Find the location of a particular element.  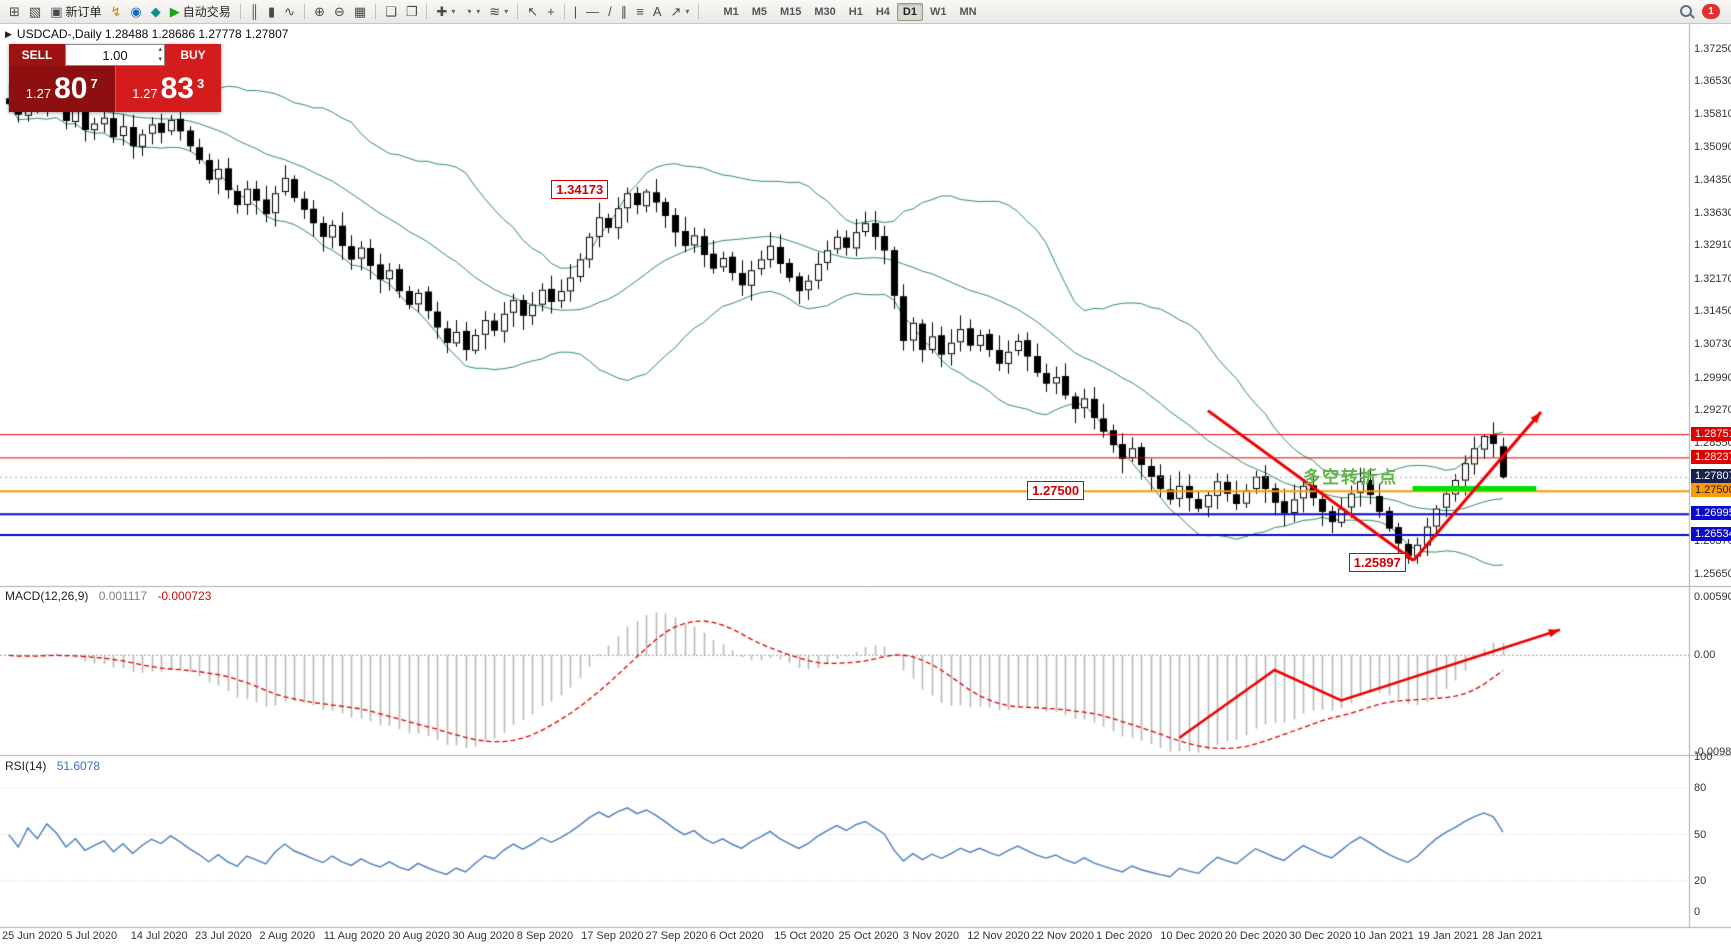

date-axis-label: 27 Sep 2020 is located at coordinates (676, 936).